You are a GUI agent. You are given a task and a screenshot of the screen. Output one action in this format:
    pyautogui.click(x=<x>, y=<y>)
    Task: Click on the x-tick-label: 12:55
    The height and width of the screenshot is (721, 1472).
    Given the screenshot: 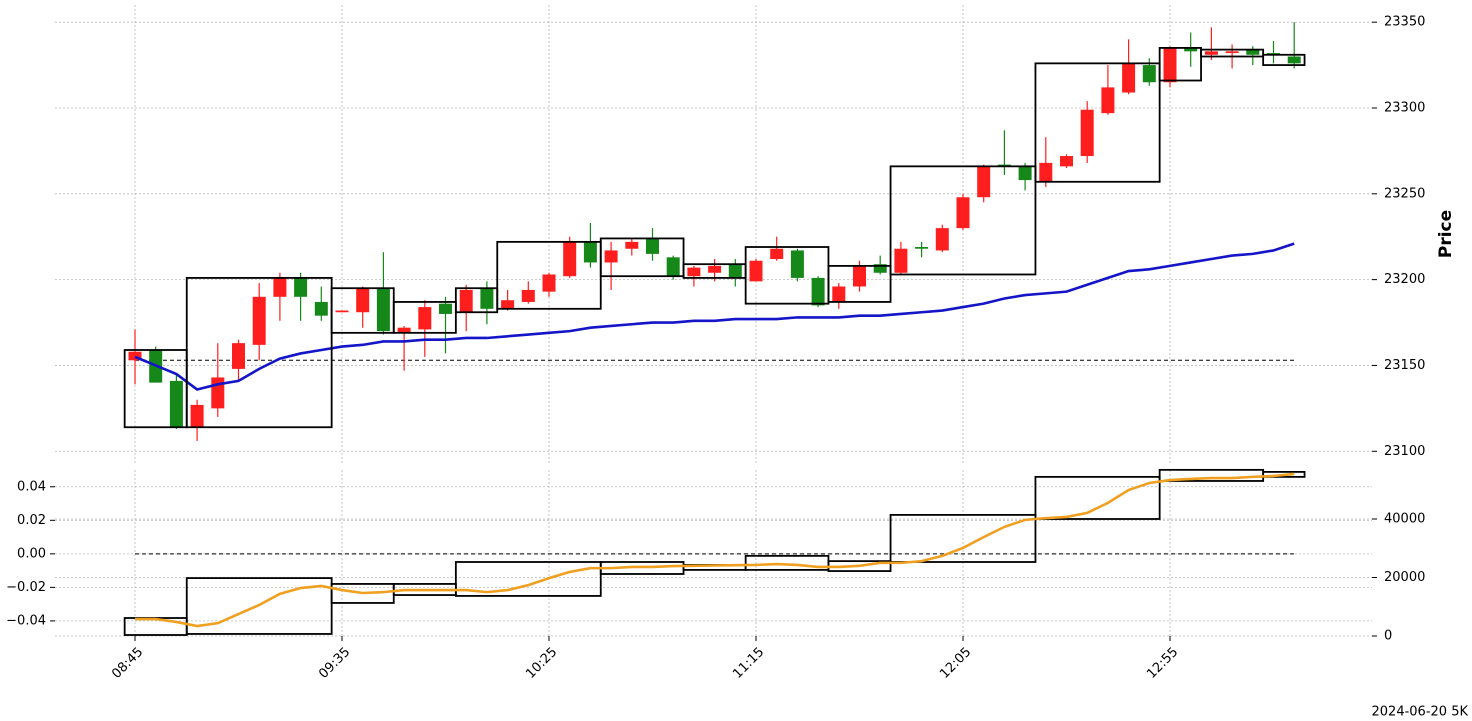 What is the action you would take?
    pyautogui.click(x=1162, y=663)
    